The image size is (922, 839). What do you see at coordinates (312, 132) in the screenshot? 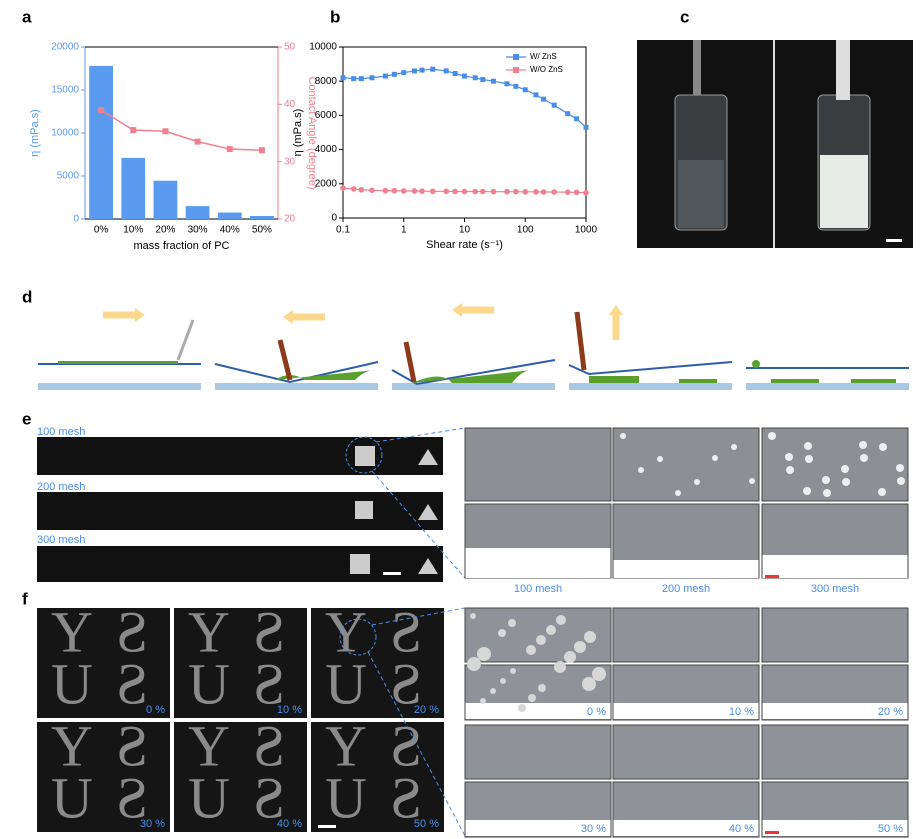
I see `y2-axis-label: Contact Angle (degree)` at bounding box center [312, 132].